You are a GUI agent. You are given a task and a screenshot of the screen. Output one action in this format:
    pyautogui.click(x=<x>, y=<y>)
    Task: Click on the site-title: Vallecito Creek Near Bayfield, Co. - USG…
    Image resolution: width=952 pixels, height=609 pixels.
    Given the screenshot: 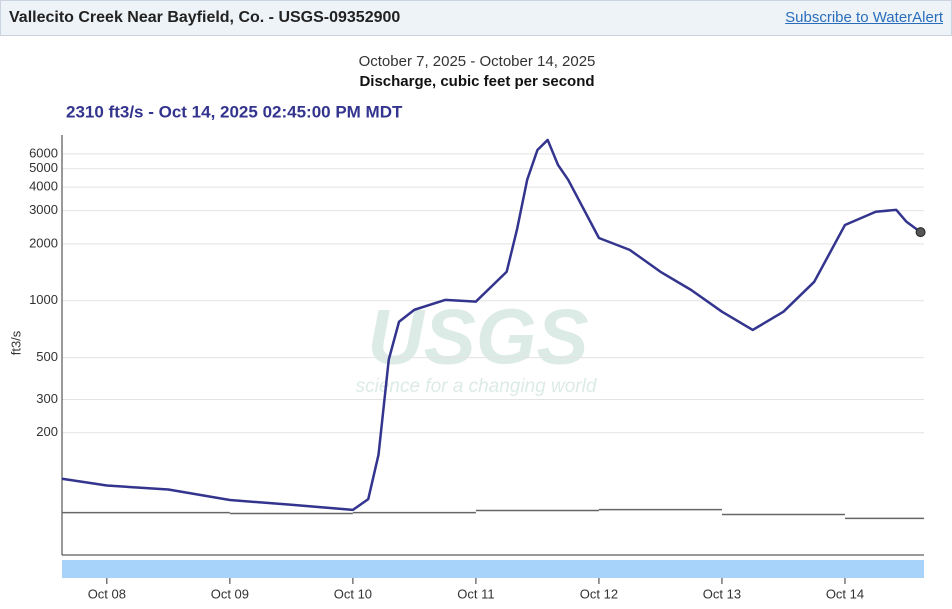 What is the action you would take?
    pyautogui.click(x=205, y=17)
    